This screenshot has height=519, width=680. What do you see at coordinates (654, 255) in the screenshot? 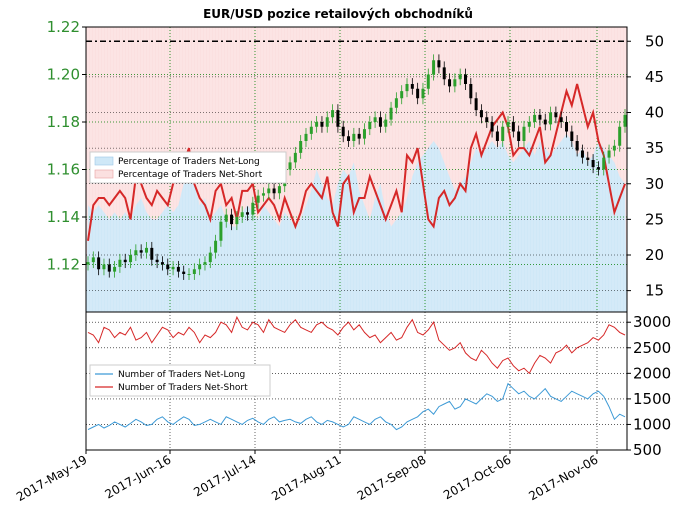
I see `percent-tick-label: 20` at bounding box center [654, 255].